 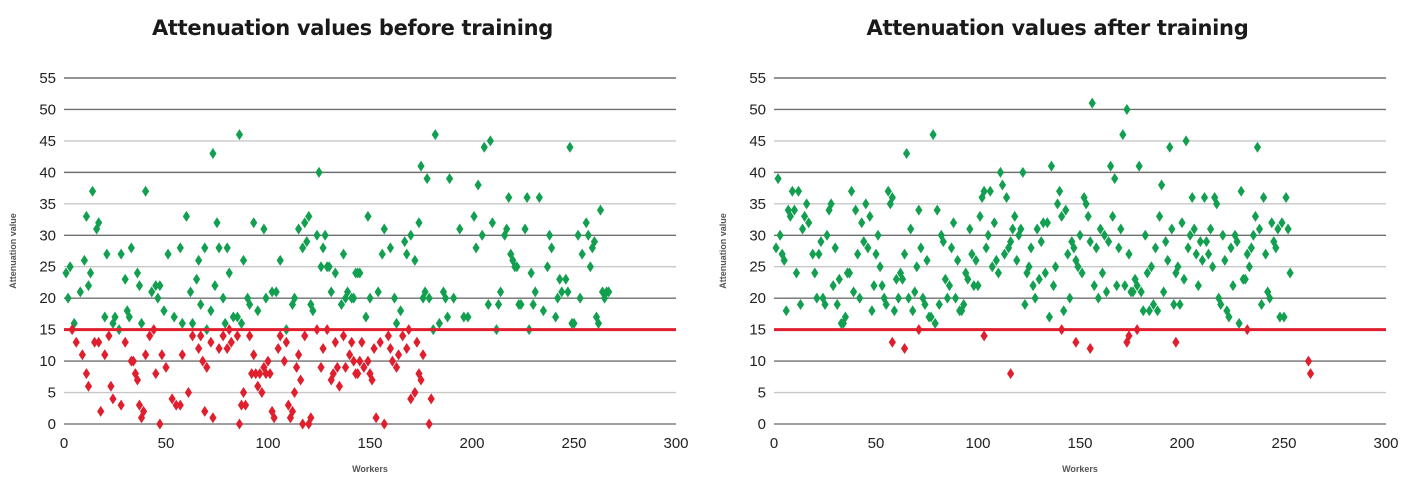 What do you see at coordinates (757, 204) in the screenshot?
I see `y-tick-label: 35` at bounding box center [757, 204].